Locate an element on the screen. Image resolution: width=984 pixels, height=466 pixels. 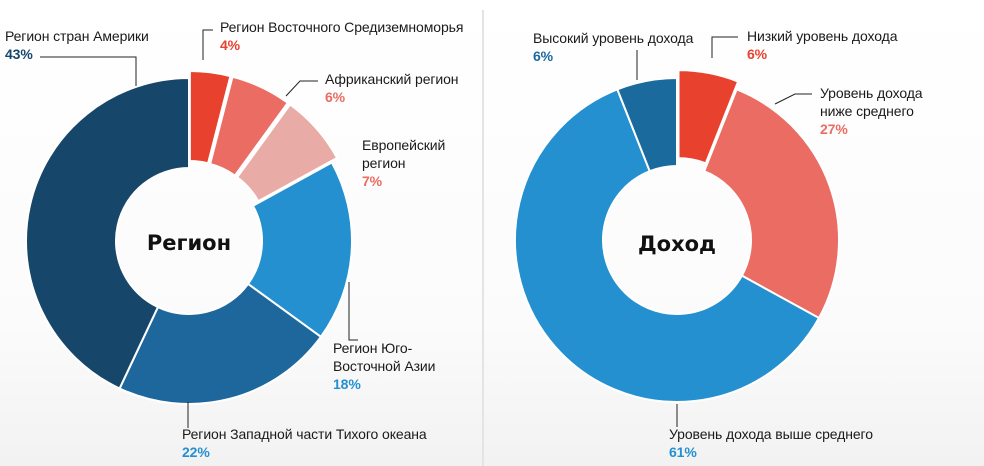
region-center-title: Регион is located at coordinates (189, 243).